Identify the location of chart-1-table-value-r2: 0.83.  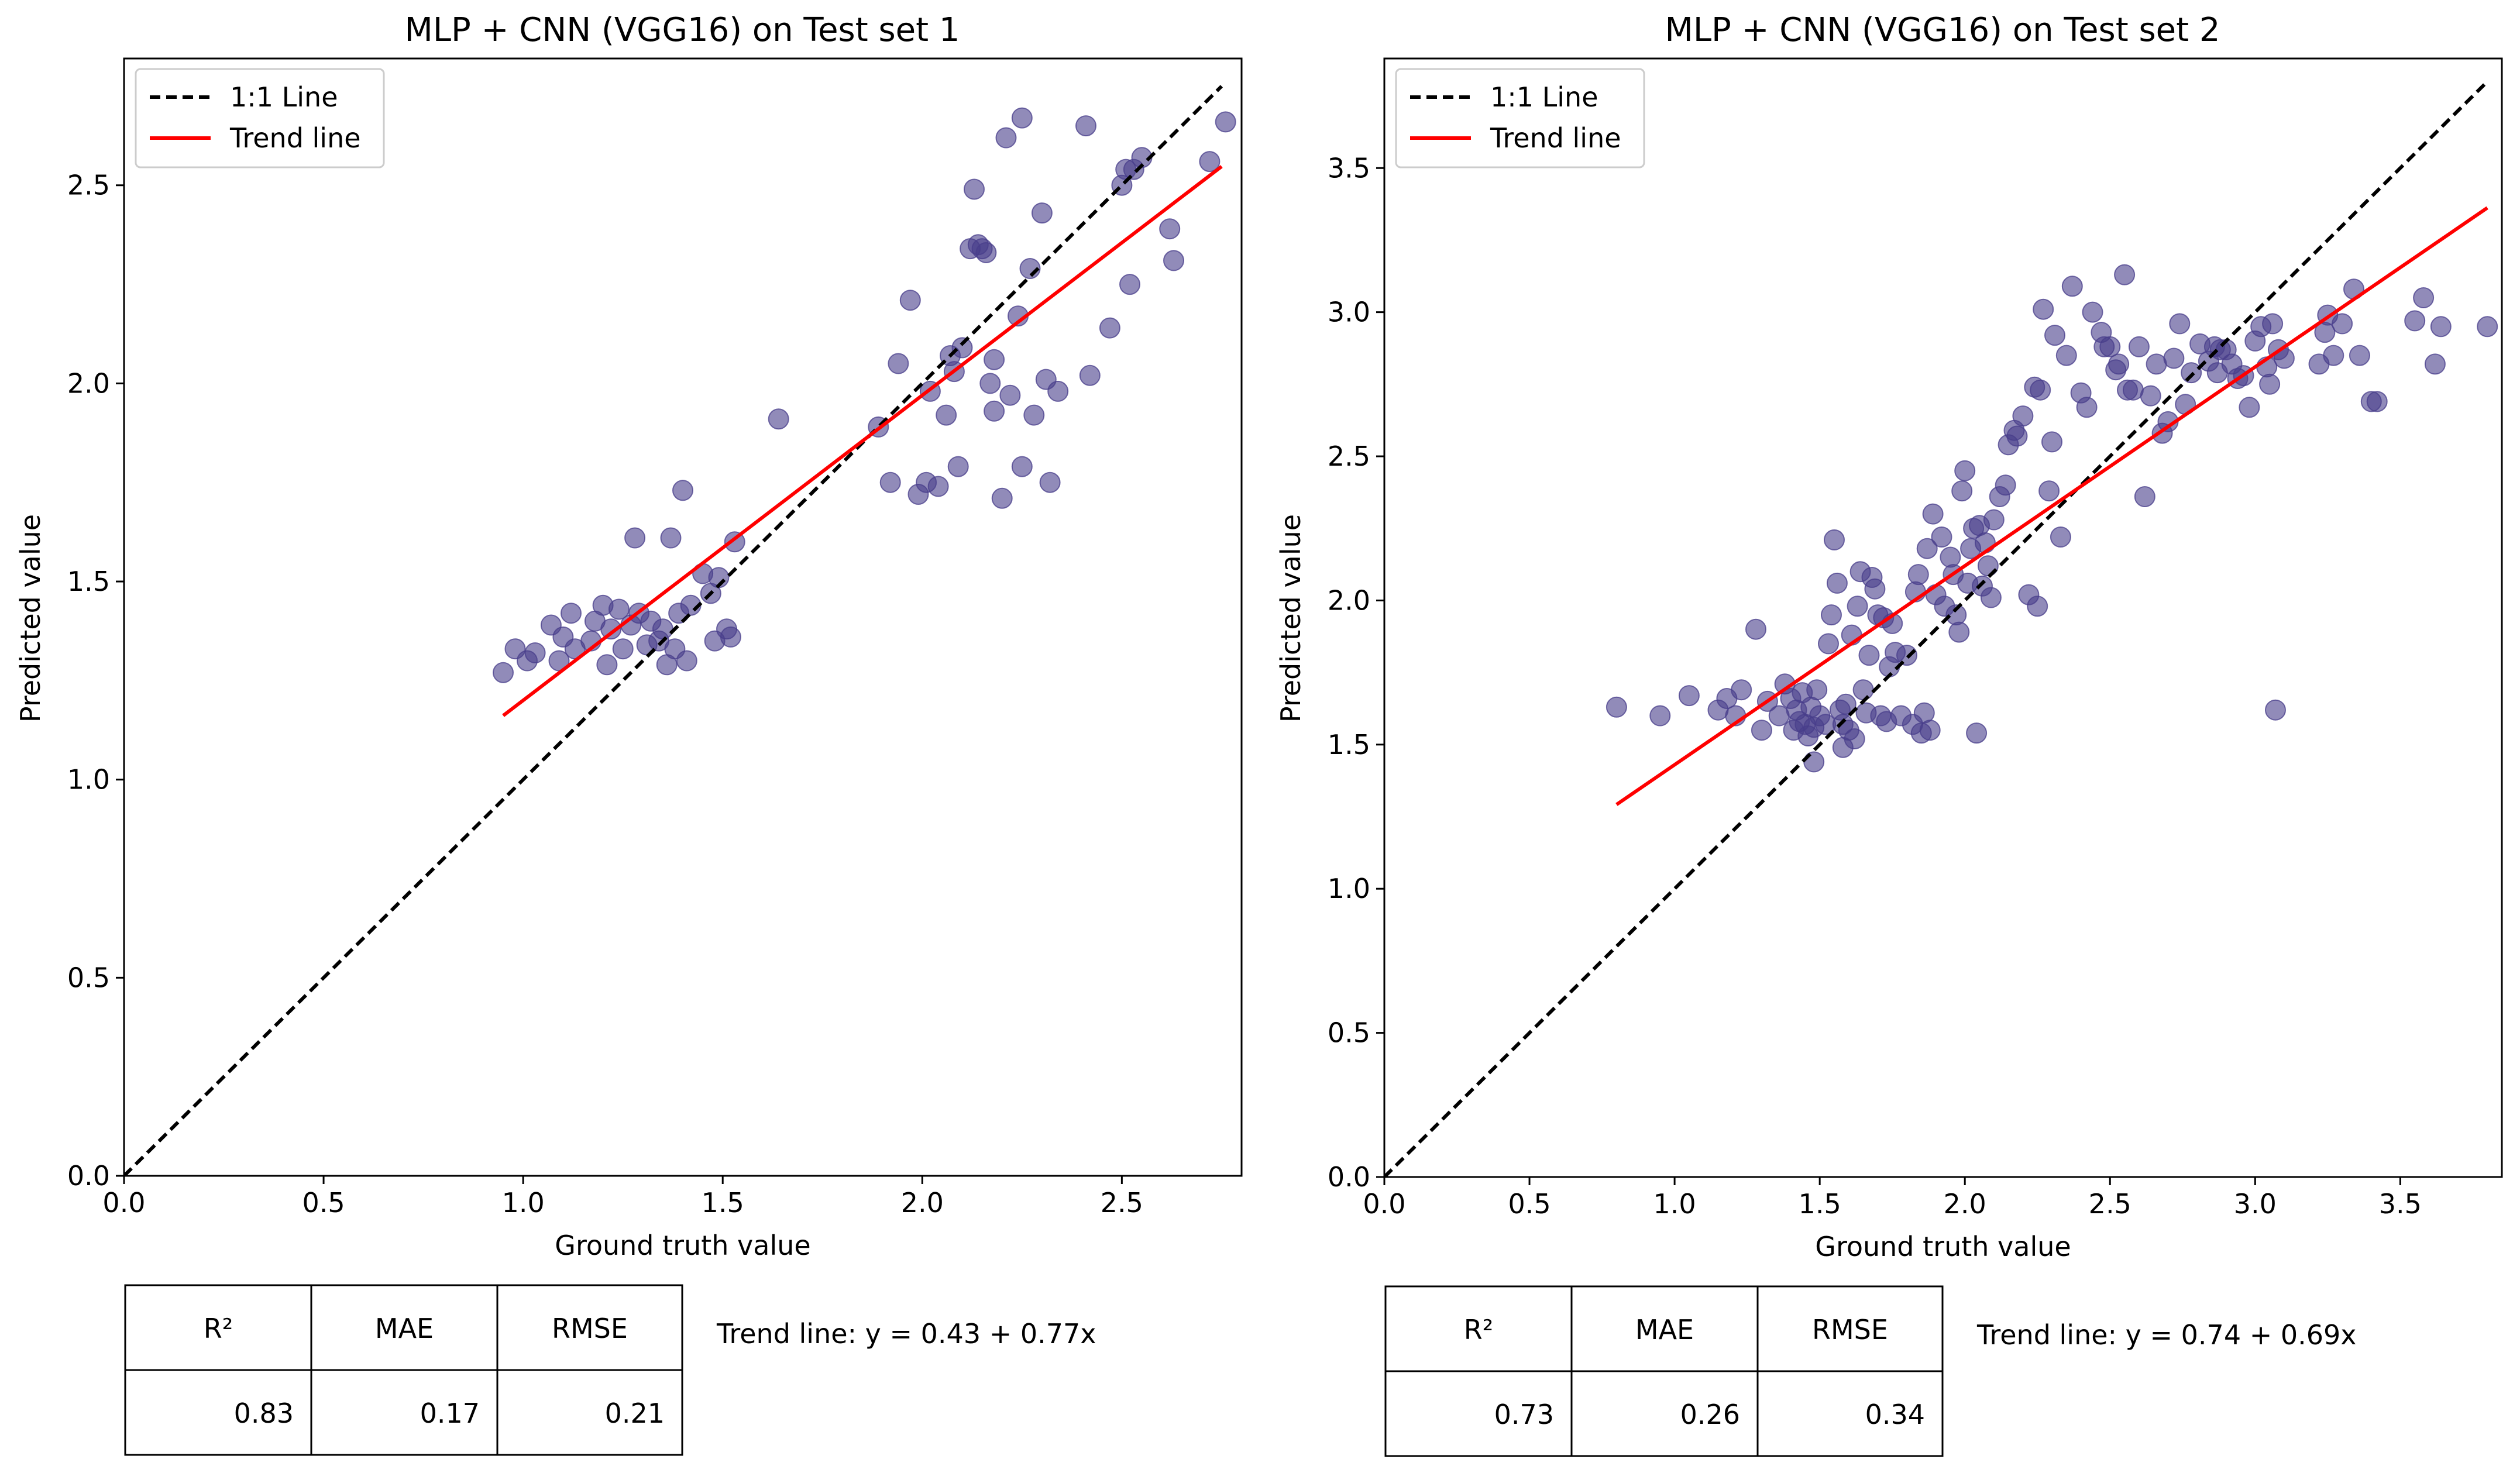
(264, 1413).